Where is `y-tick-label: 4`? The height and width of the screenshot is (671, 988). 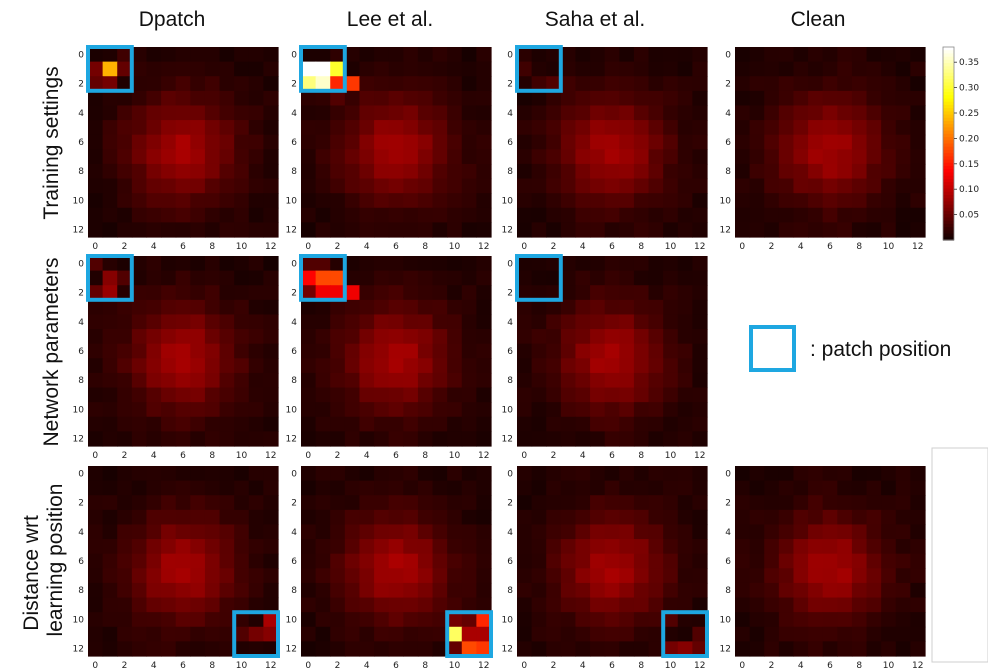 y-tick-label: 4 is located at coordinates (81, 323).